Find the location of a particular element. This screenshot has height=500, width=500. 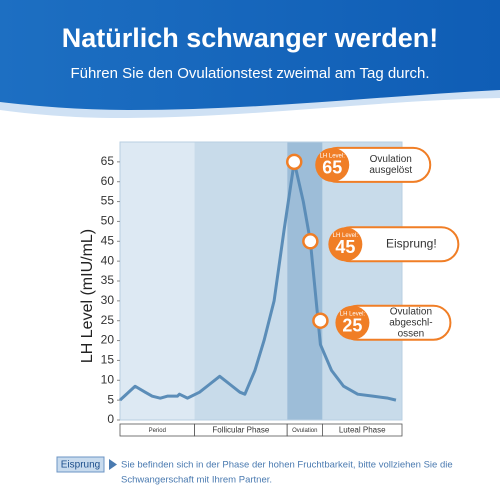

y-tick-label: 30 is located at coordinates (108, 300).